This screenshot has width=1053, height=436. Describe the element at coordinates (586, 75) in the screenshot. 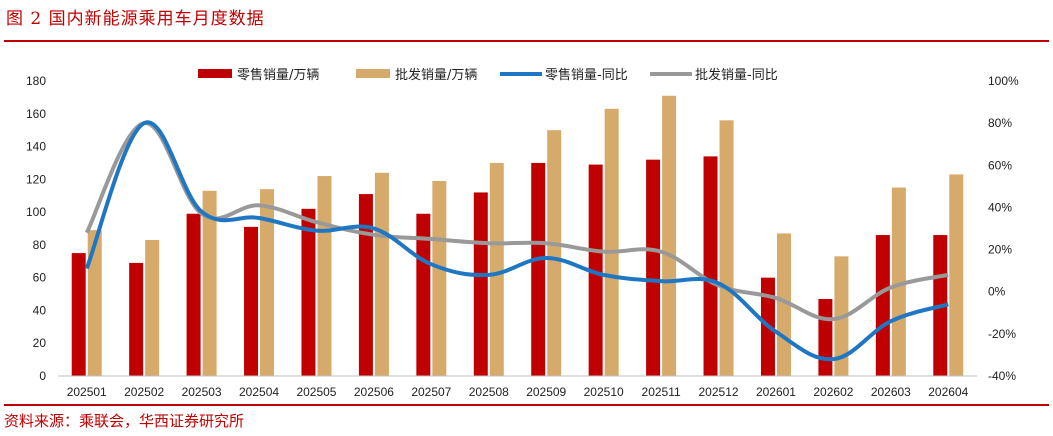

I see `legend-retail-line-label: 零售销量-同比` at that location.